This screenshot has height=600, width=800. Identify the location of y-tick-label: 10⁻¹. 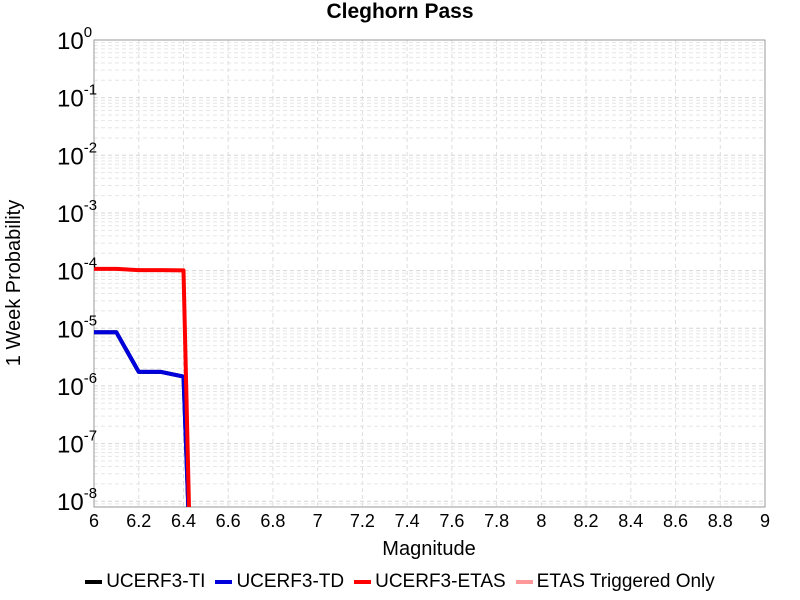
(77, 97).